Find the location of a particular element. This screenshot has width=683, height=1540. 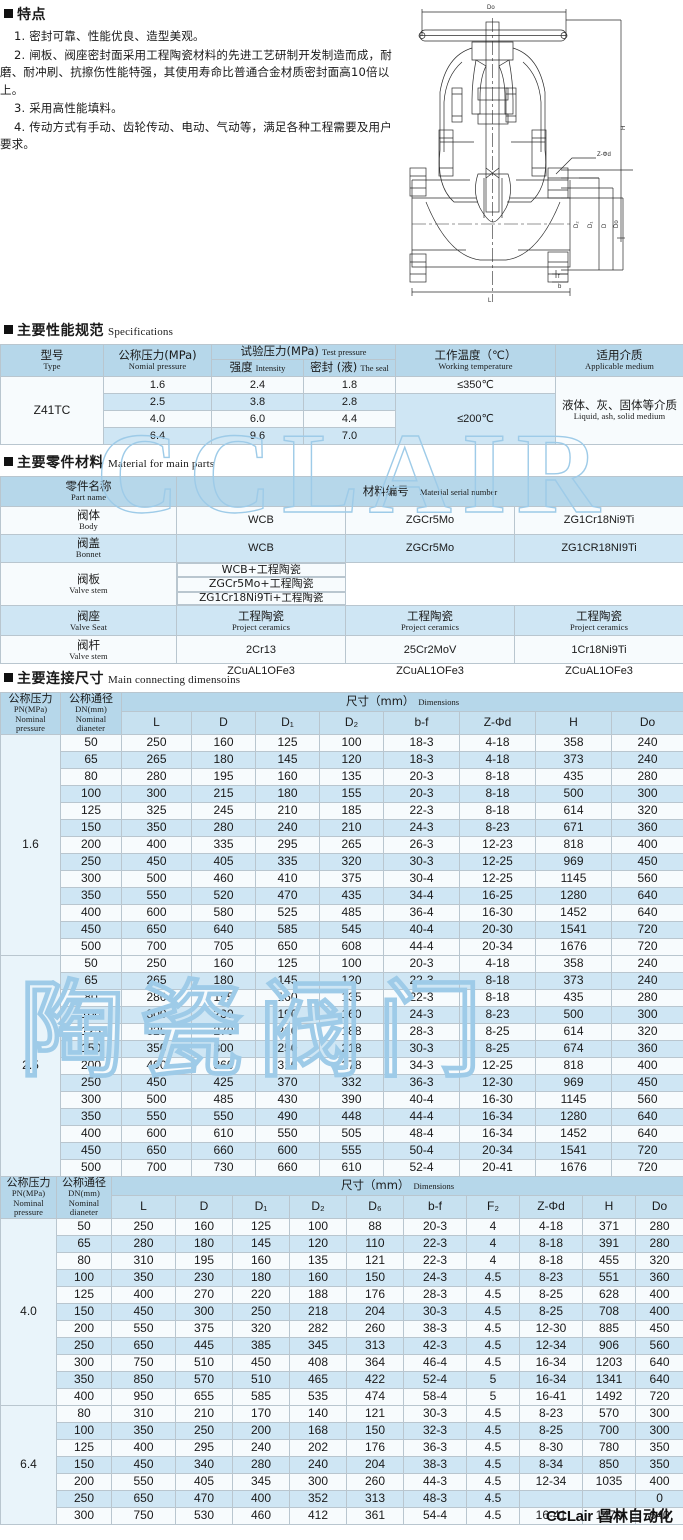

cell-do: 240 is located at coordinates (646, 963).